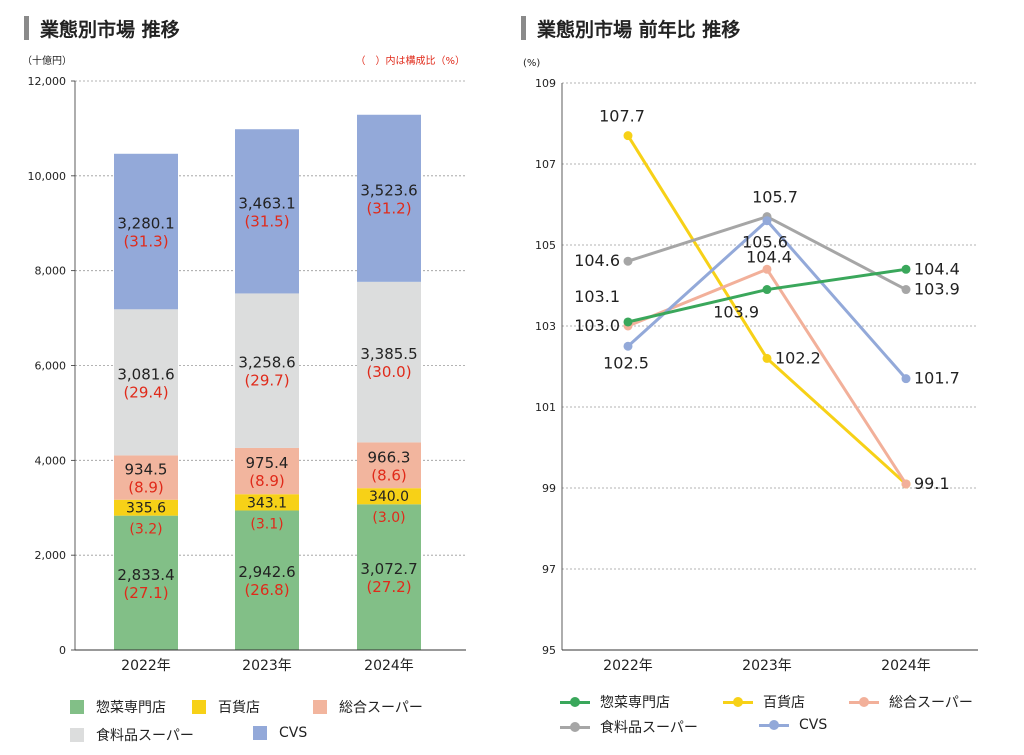 The height and width of the screenshot is (755, 1024). What do you see at coordinates (597, 325) in the screenshot?
I see `point-value-label: 103.0` at bounding box center [597, 325].